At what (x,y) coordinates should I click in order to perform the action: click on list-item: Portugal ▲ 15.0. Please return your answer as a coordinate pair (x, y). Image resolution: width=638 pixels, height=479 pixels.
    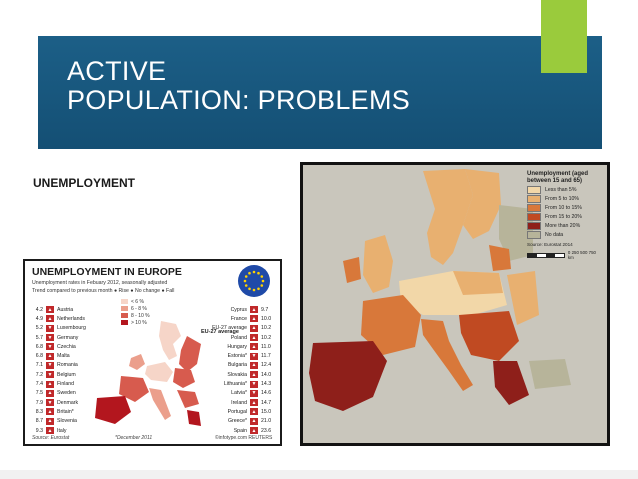
    Looking at the image, I should click on (243, 411).